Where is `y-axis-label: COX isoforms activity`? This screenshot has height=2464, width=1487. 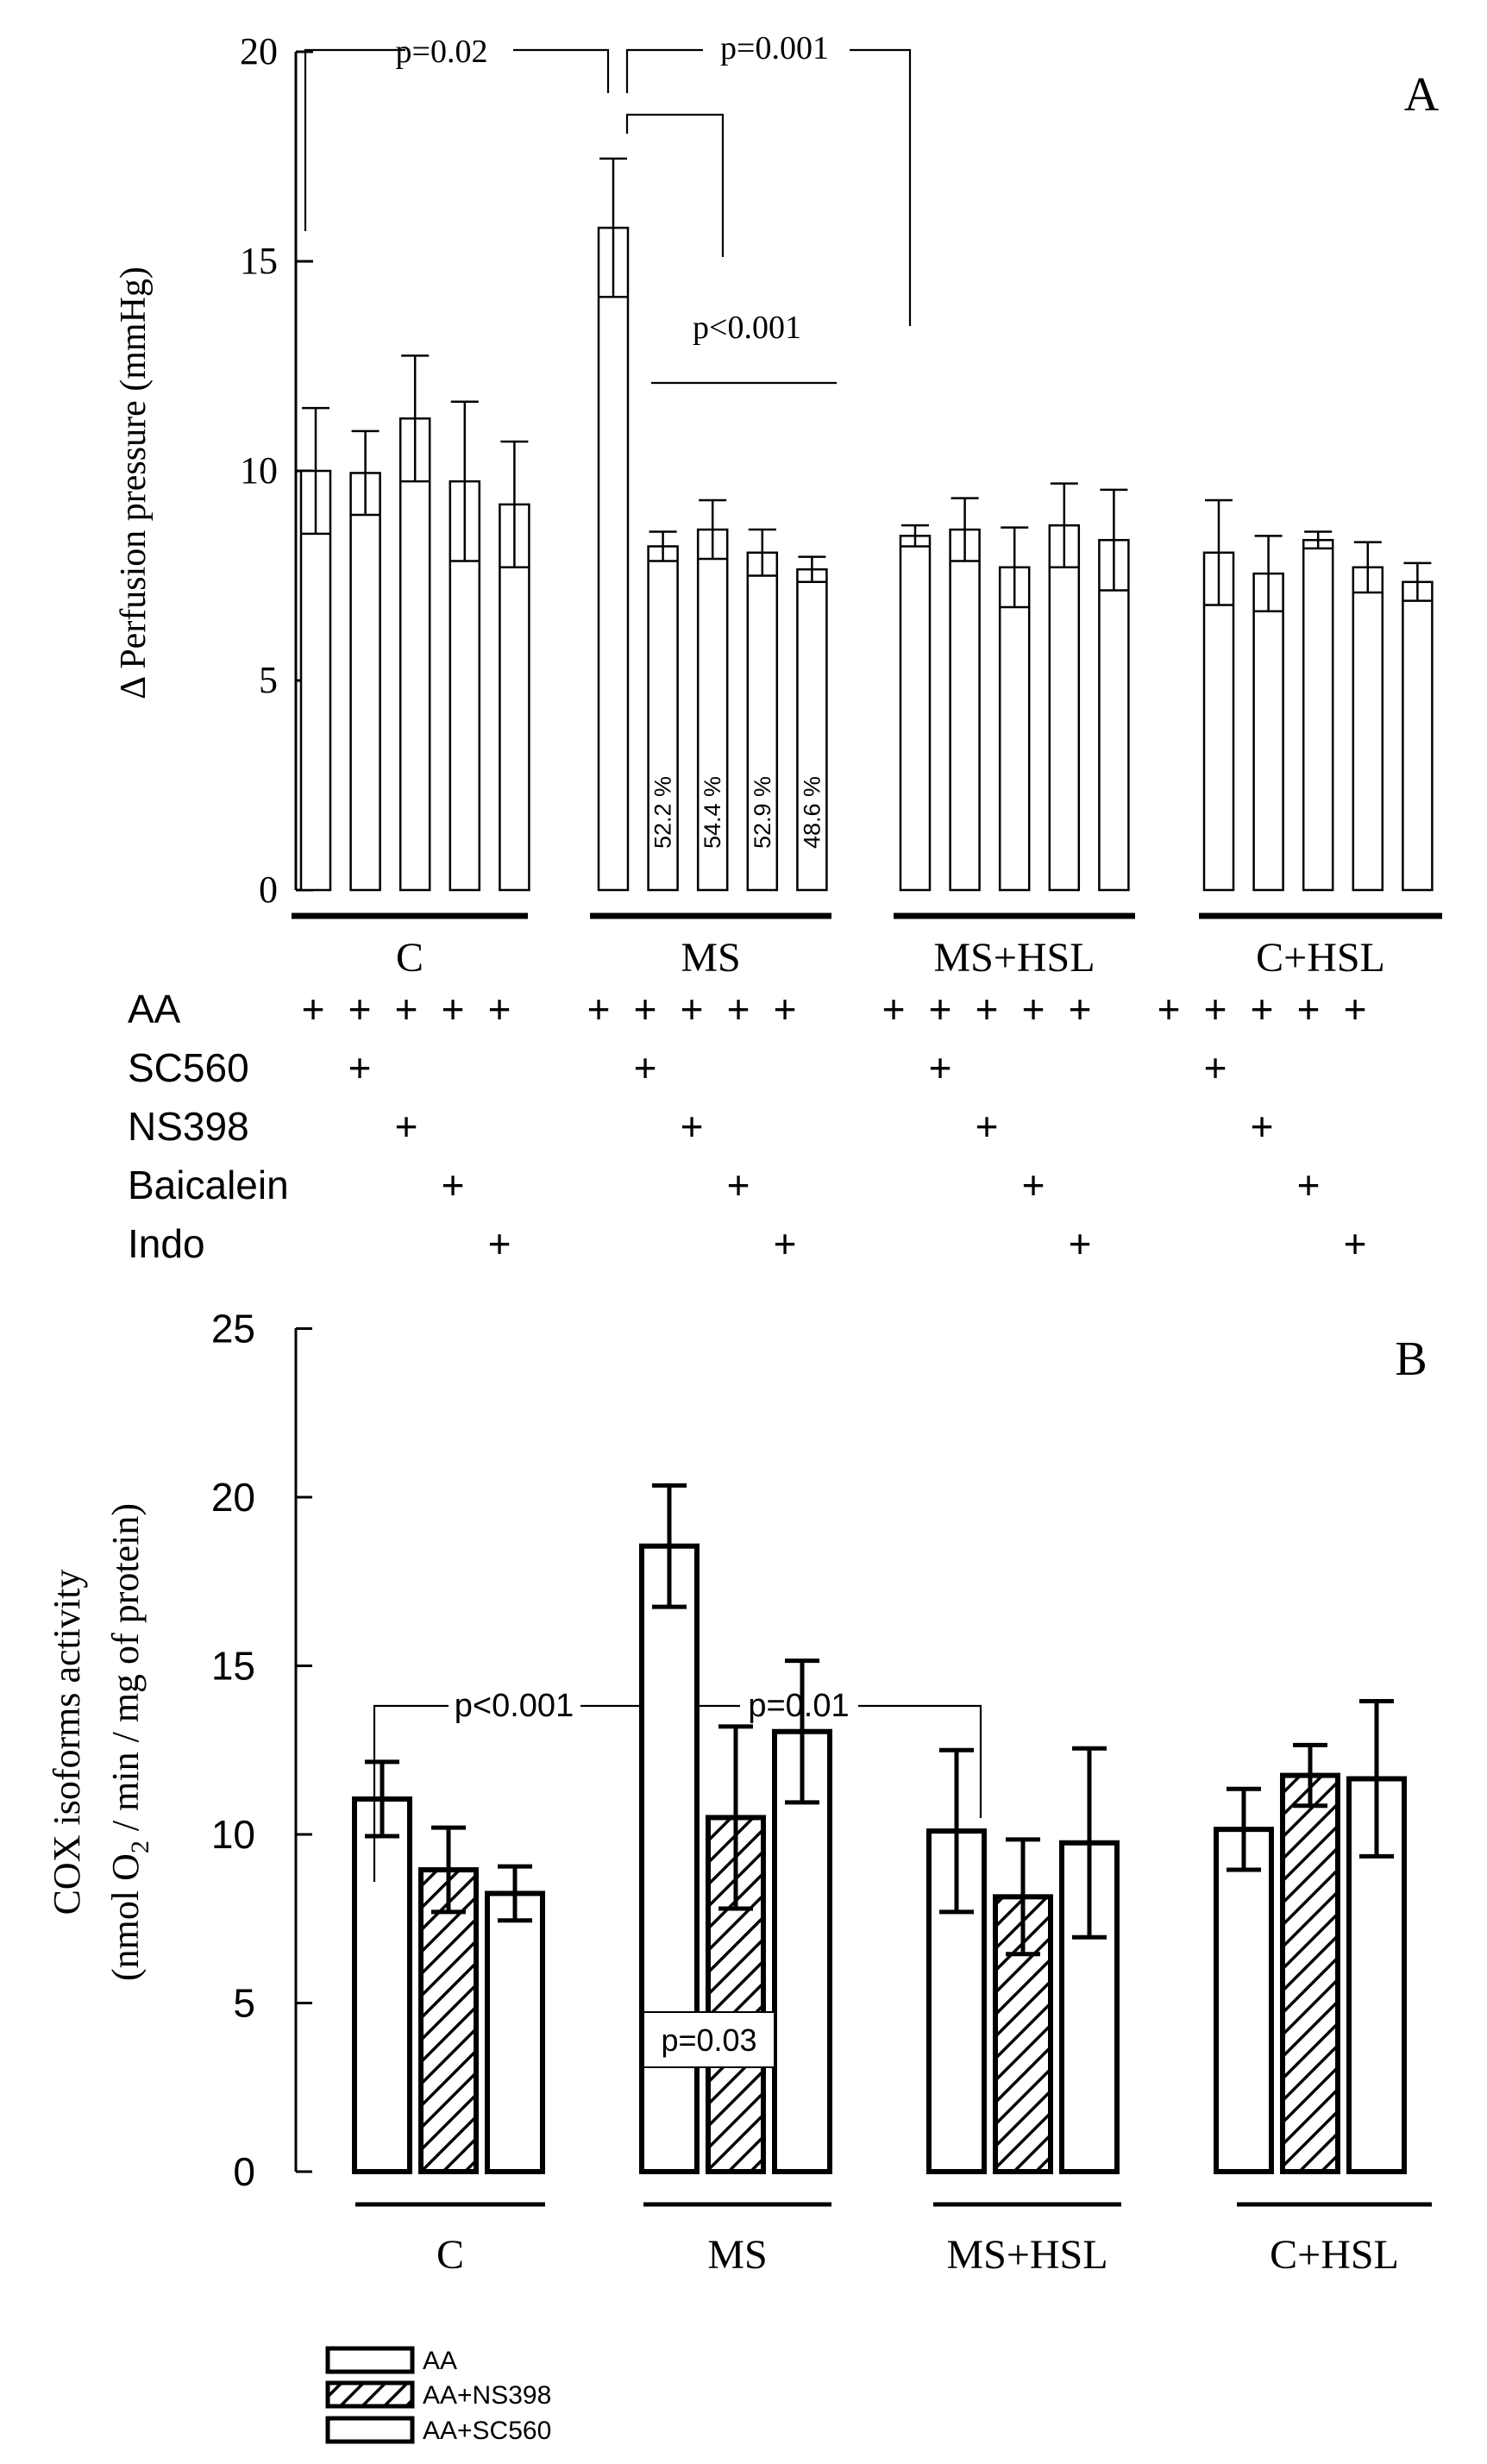
y-axis-label: COX isoforms activity is located at coordinates (67, 1742).